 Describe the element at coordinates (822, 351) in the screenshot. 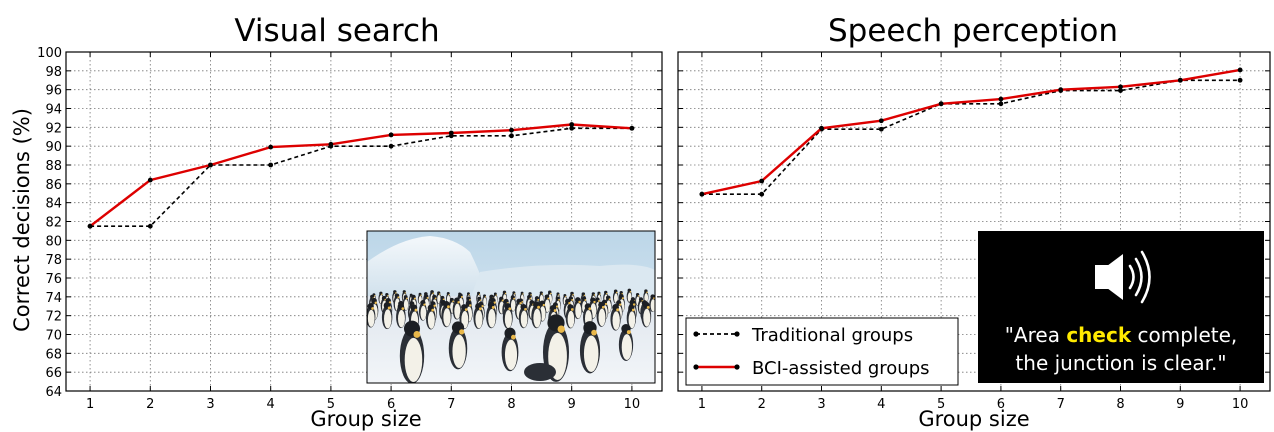

I see `legend: Traditional groups BCI-assisted groups` at that location.